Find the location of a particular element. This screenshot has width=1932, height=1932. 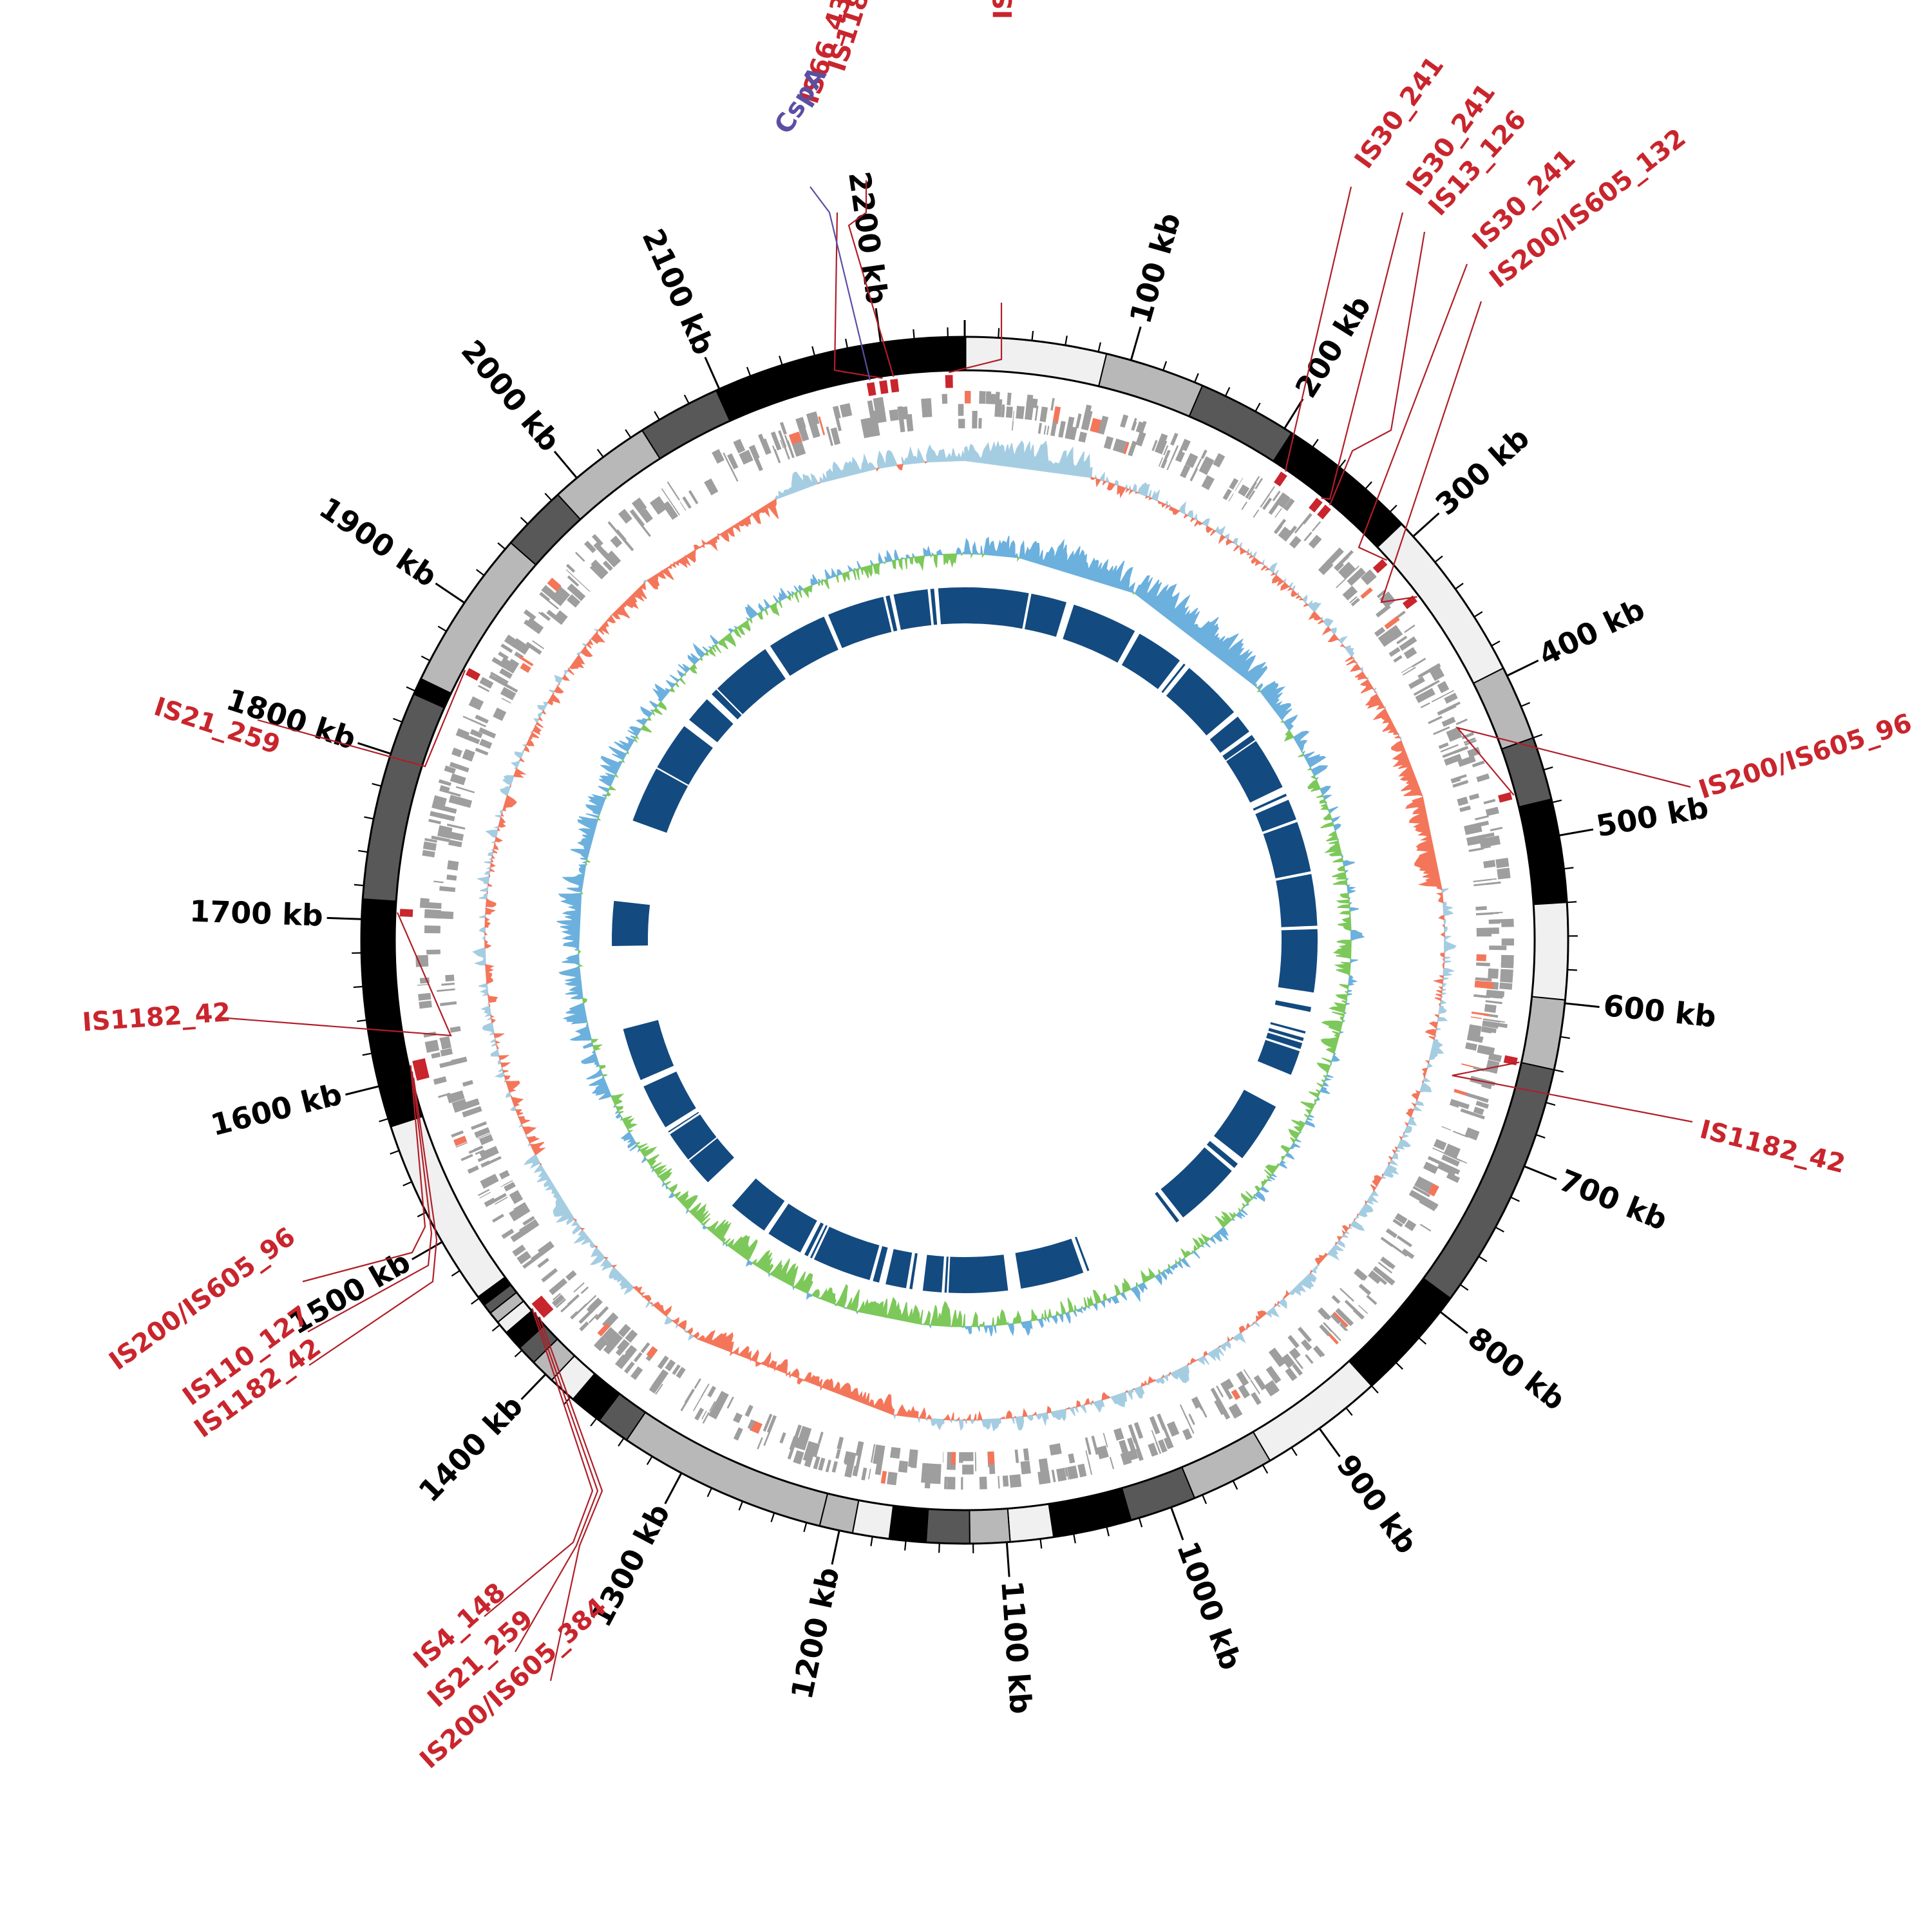

tick-label-text: 700 kb is located at coordinates (1613, 1199).